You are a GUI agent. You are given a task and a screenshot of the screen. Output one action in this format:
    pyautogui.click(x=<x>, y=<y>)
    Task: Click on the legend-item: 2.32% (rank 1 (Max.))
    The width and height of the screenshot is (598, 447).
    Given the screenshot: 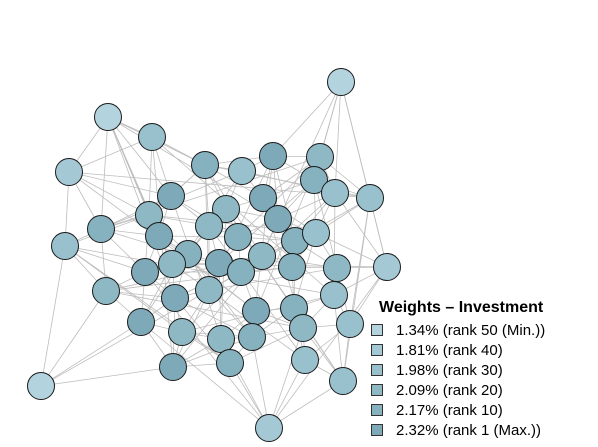 What is the action you would take?
    pyautogui.click(x=481, y=430)
    